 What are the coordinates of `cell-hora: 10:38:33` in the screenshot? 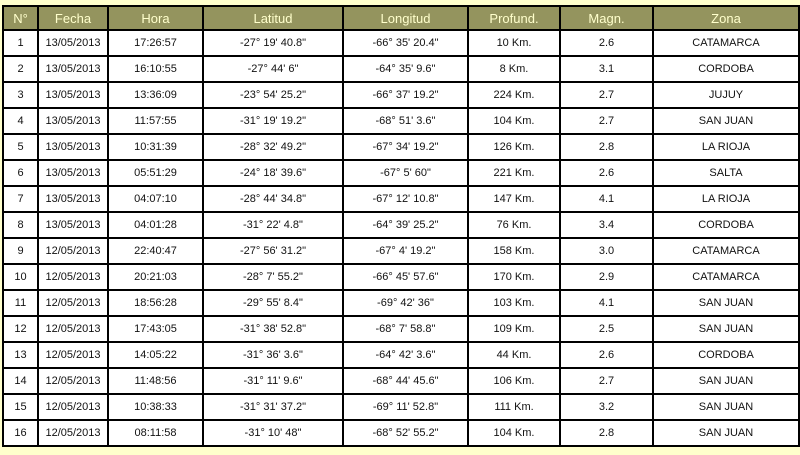 It's located at (155, 407).